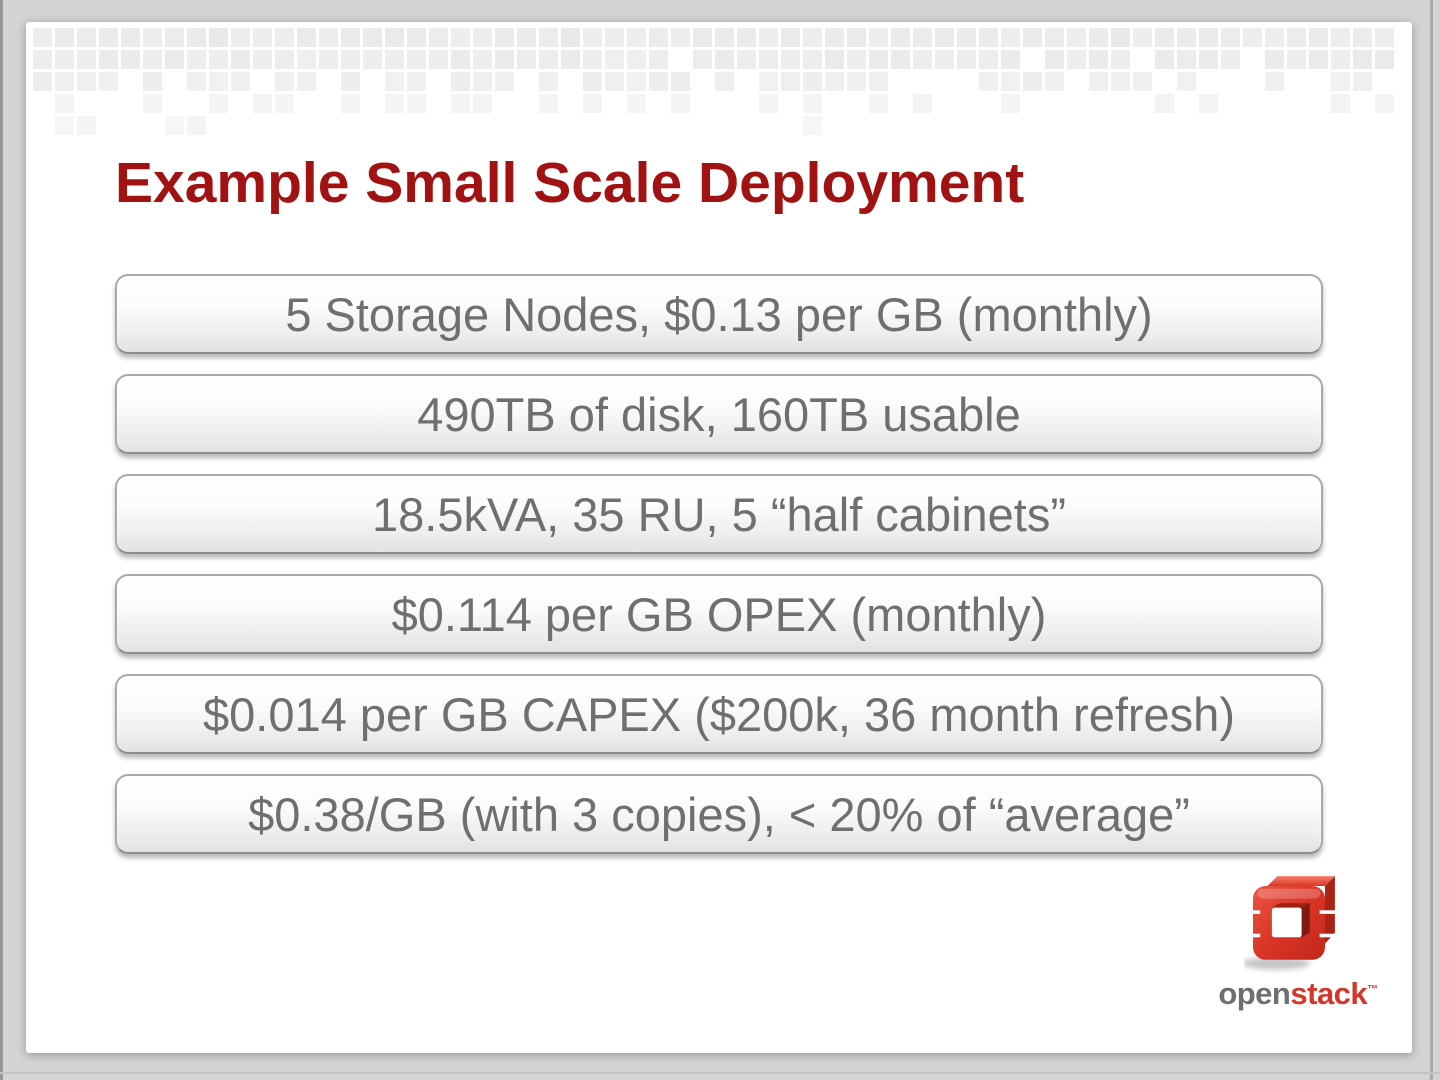 The height and width of the screenshot is (1080, 1440). I want to click on logo-word-stack: stack, so click(1329, 993).